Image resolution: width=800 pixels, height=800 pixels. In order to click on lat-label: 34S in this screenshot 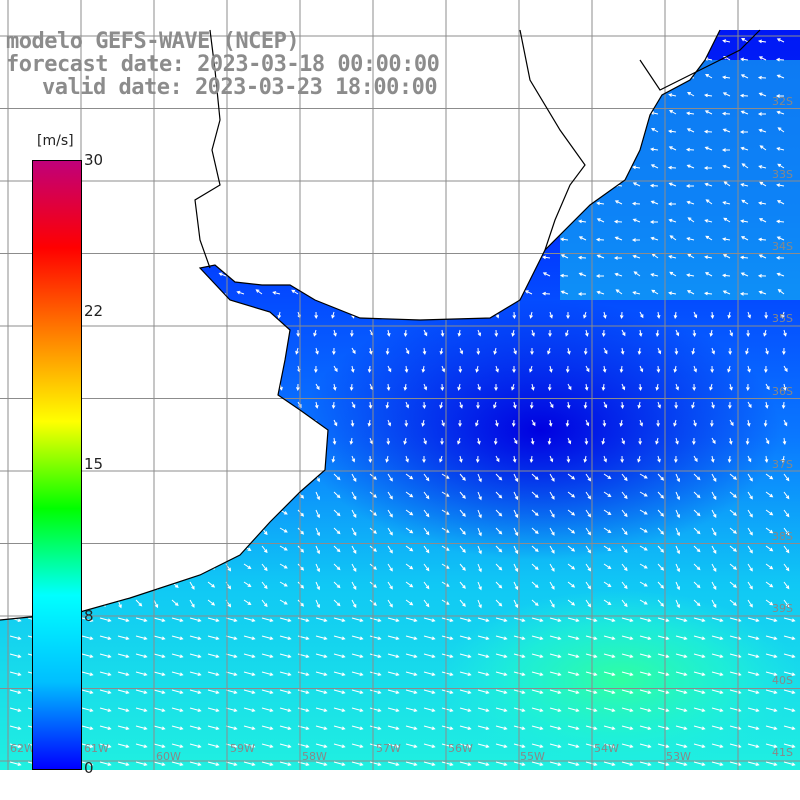, I will do `click(782, 246)`.